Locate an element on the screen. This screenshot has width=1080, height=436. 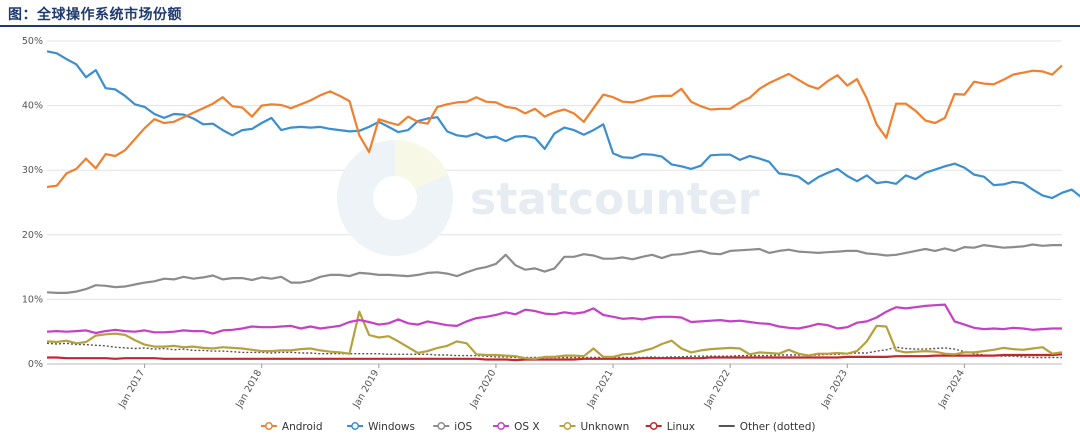
y-tick-label: 10% is located at coordinates (32, 299).